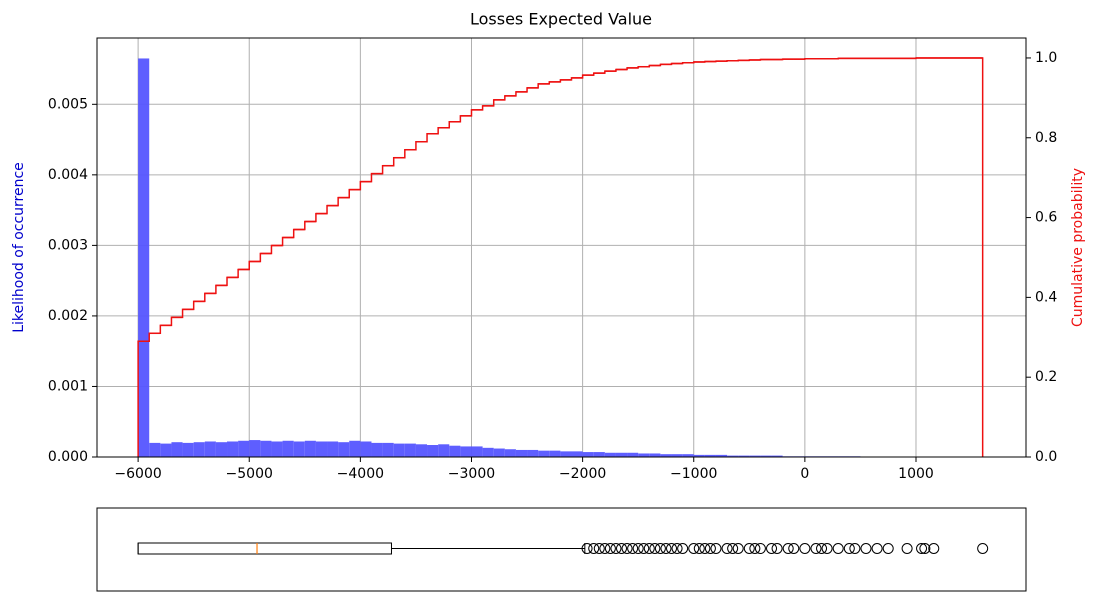 Image resolution: width=1100 pixels, height=603 pixels. What do you see at coordinates (264, 548) in the screenshot?
I see `box` at bounding box center [264, 548].